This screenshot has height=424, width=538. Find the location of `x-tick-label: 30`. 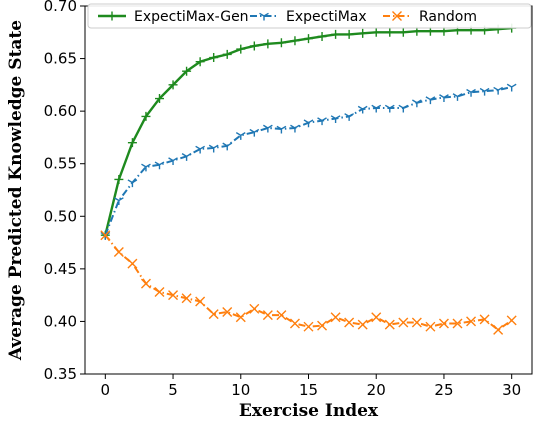

x-tick-label: 30 is located at coordinates (511, 390).